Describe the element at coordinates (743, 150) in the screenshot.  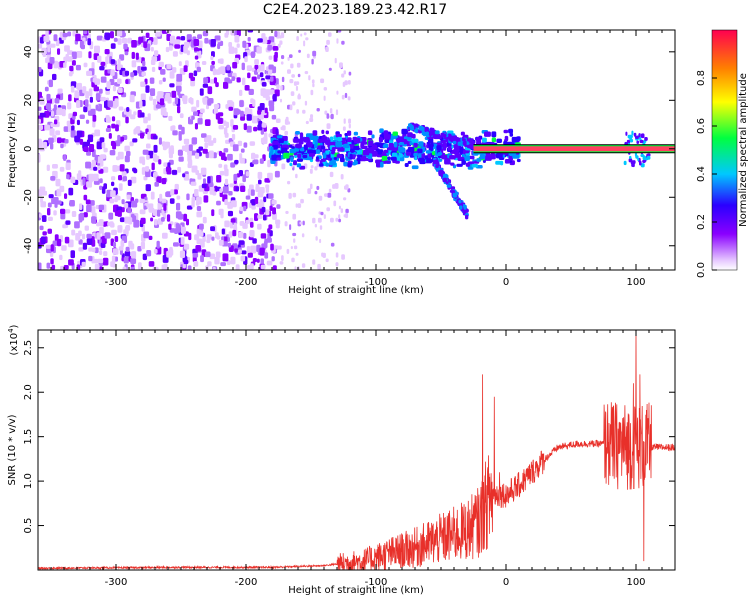
I see `colorbar-label: Normalized spectral amplitude` at that location.